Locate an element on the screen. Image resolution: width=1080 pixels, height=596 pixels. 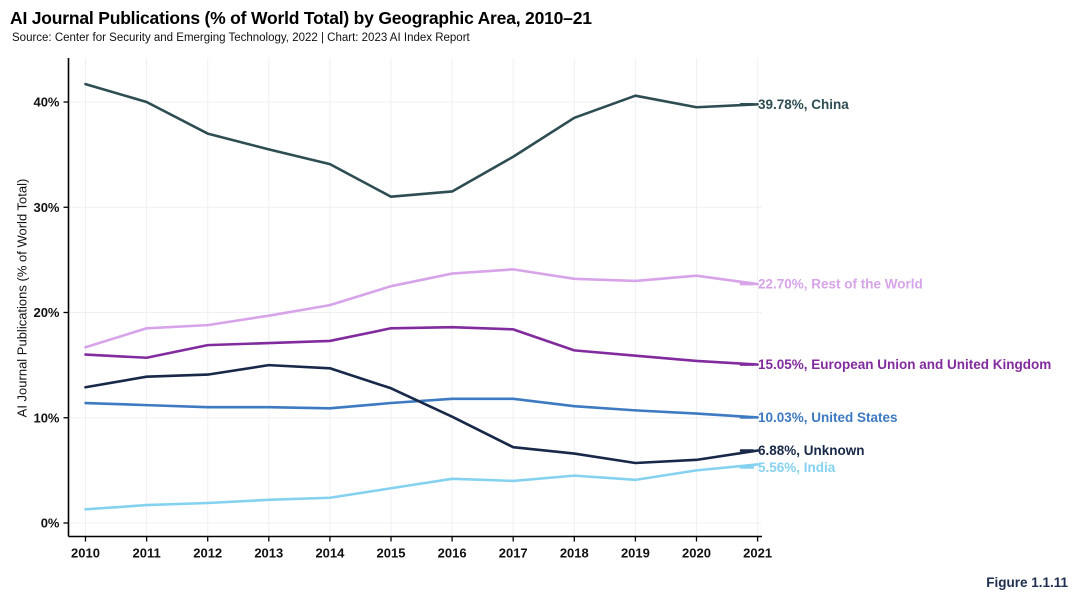
x-tick-label: 2021 is located at coordinates (757, 553).